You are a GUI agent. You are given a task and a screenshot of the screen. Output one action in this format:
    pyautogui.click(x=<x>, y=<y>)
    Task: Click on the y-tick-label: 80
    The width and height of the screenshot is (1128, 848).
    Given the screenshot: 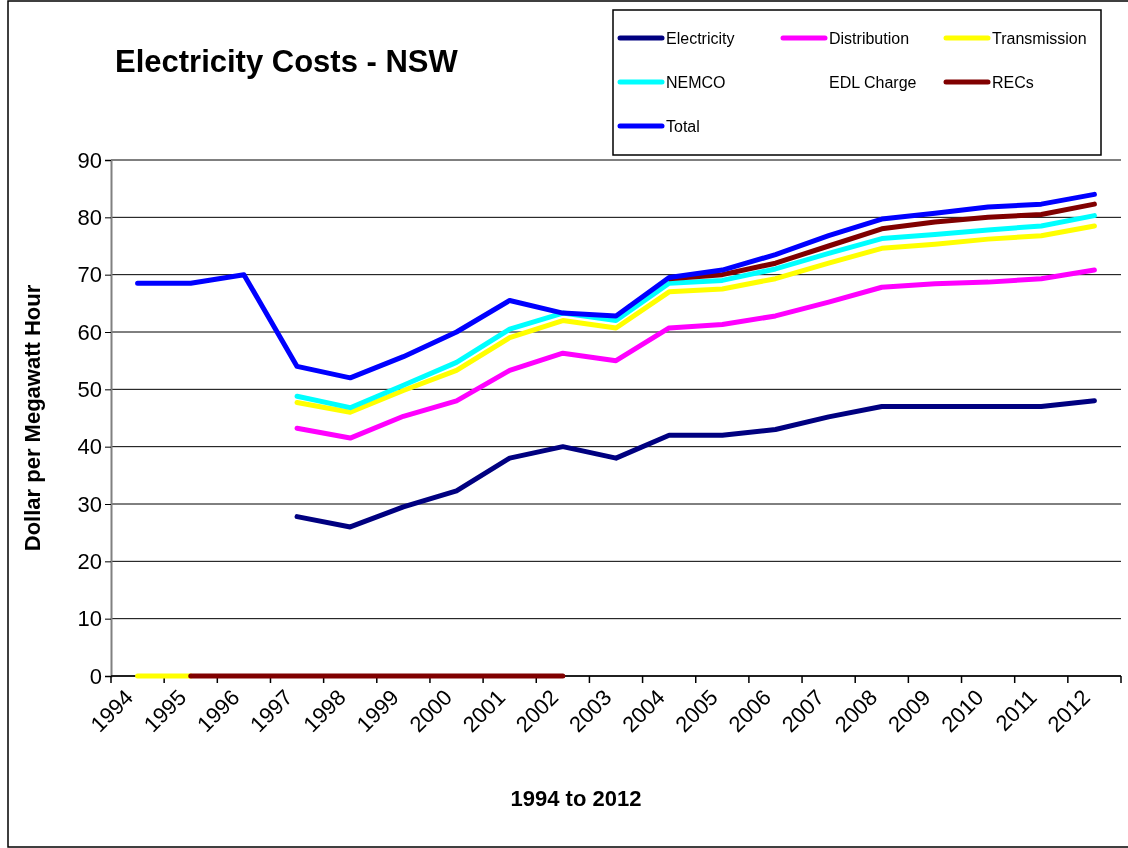 What is the action you would take?
    pyautogui.click(x=89, y=217)
    